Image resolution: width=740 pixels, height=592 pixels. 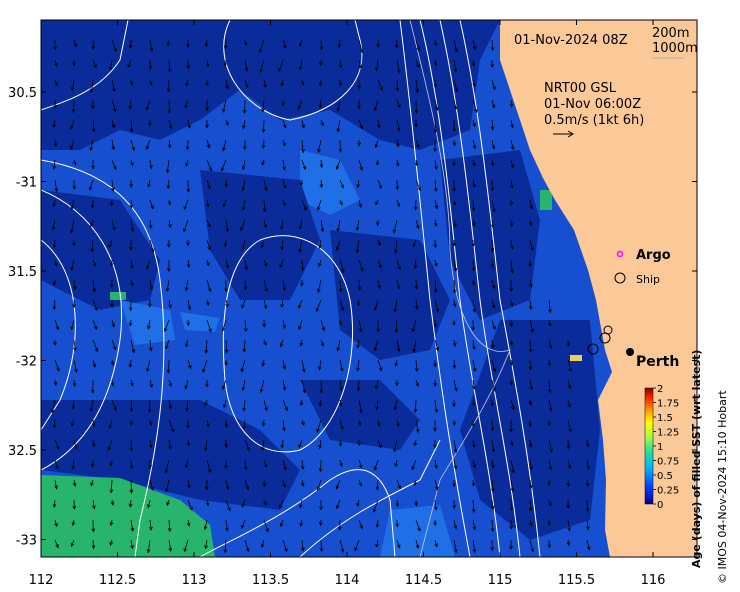 I want to click on perth-marker-icon, so click(x=630, y=352).